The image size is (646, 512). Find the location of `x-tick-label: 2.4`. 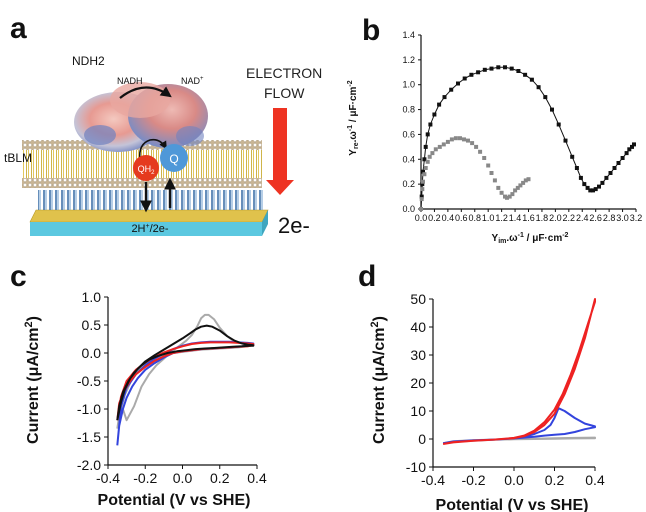

x-tick-label: 2.4 is located at coordinates (582, 218).